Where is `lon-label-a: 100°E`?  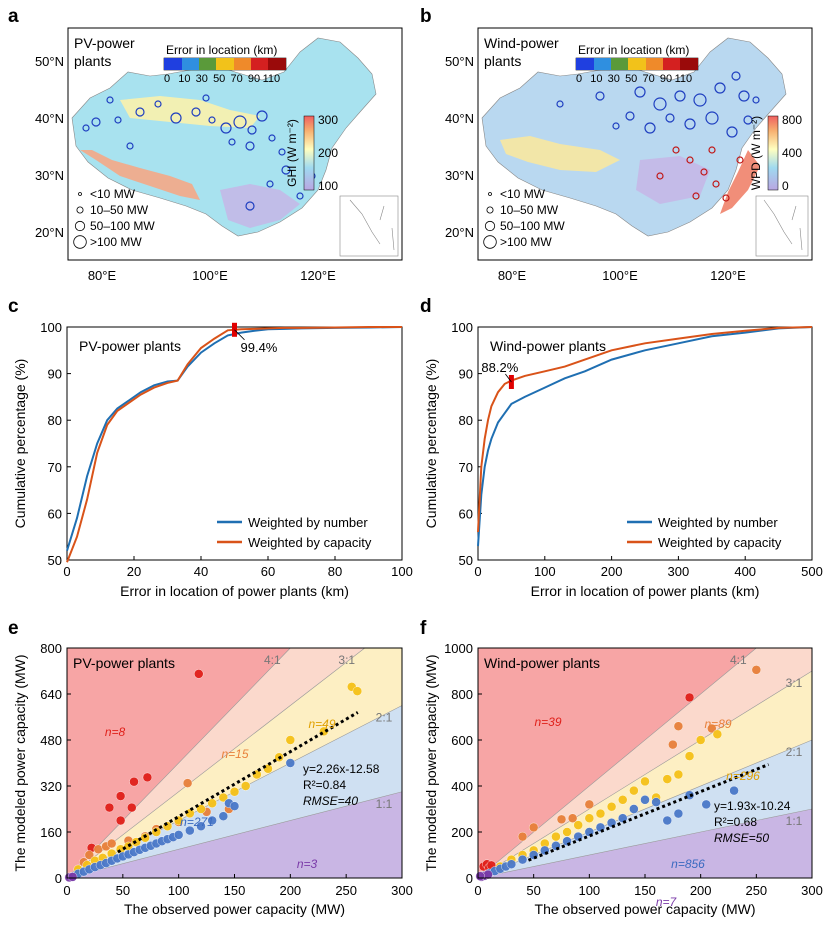 lon-label-a: 100°E is located at coordinates (210, 275).